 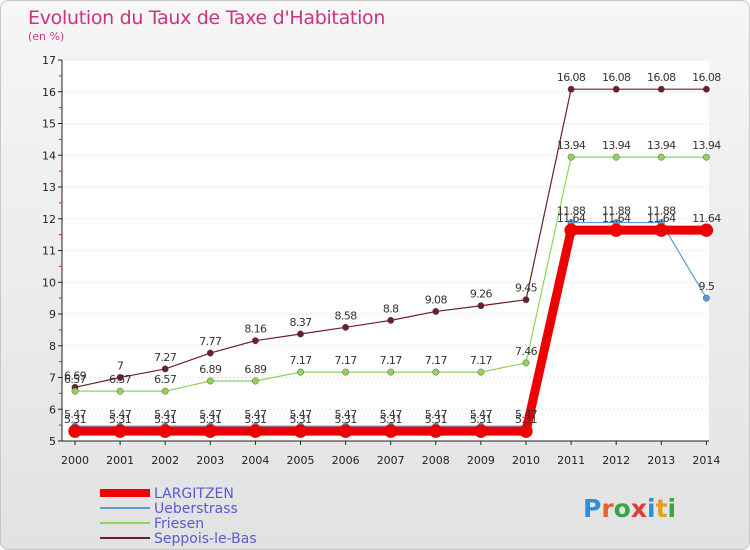 What do you see at coordinates (196, 509) in the screenshot?
I see `legend-label-ueberstrass: Ueberstrass` at bounding box center [196, 509].